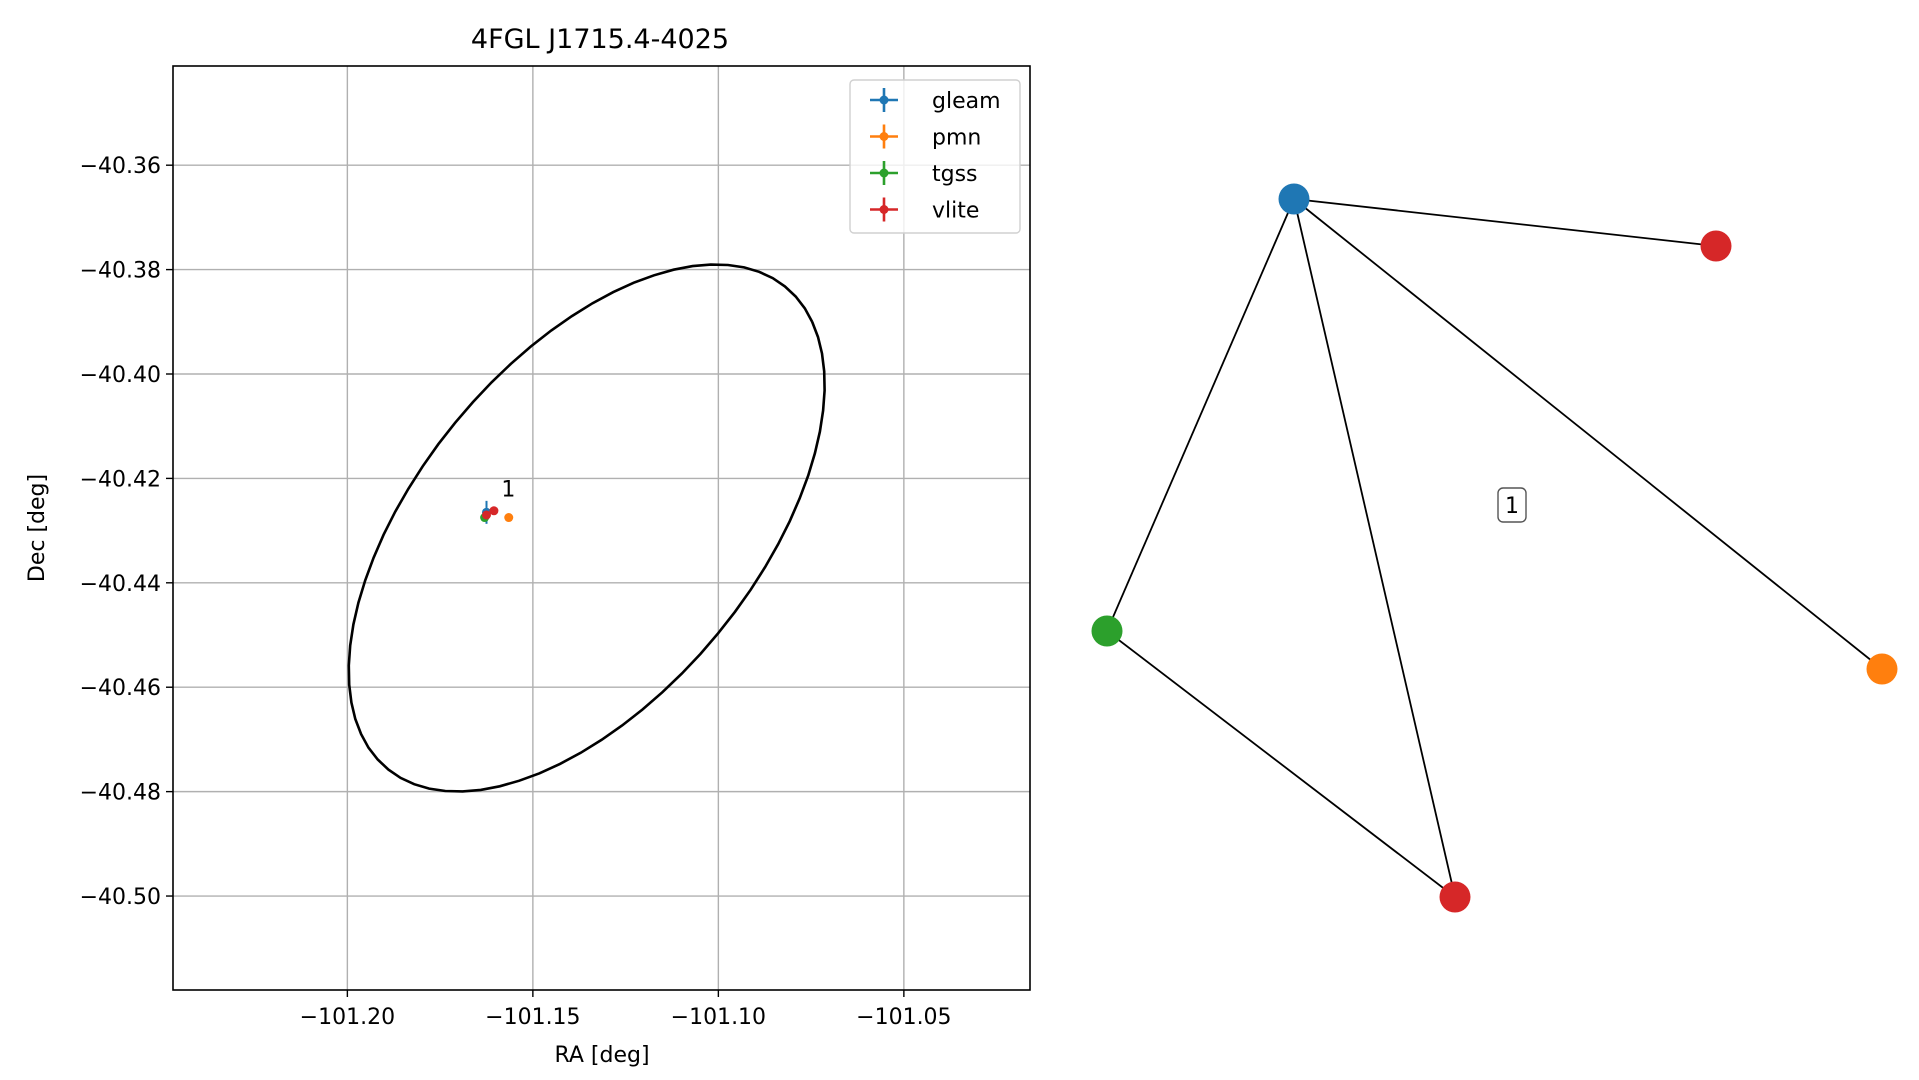 This screenshot has width=1919, height=1080. I want to click on x-tick-label: −101.20, so click(347, 1017).